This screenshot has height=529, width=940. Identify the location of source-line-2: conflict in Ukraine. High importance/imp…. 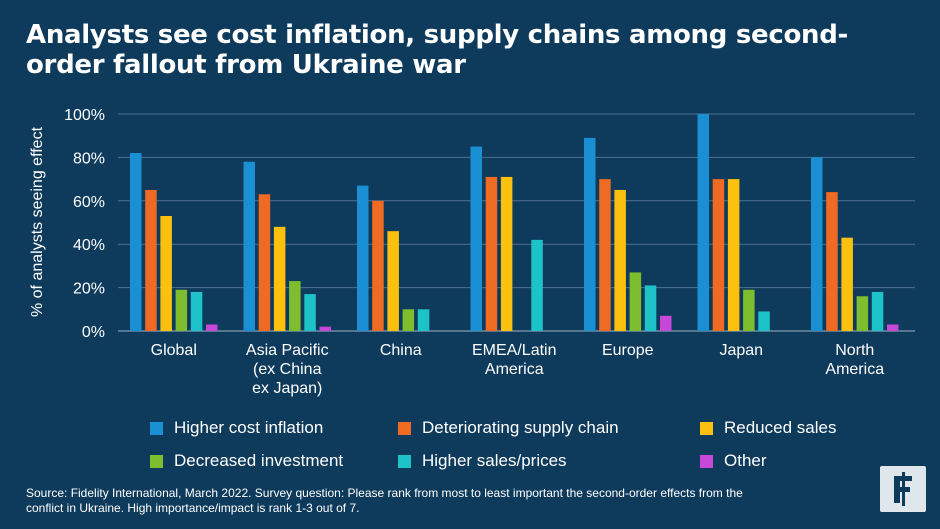
(193, 508).